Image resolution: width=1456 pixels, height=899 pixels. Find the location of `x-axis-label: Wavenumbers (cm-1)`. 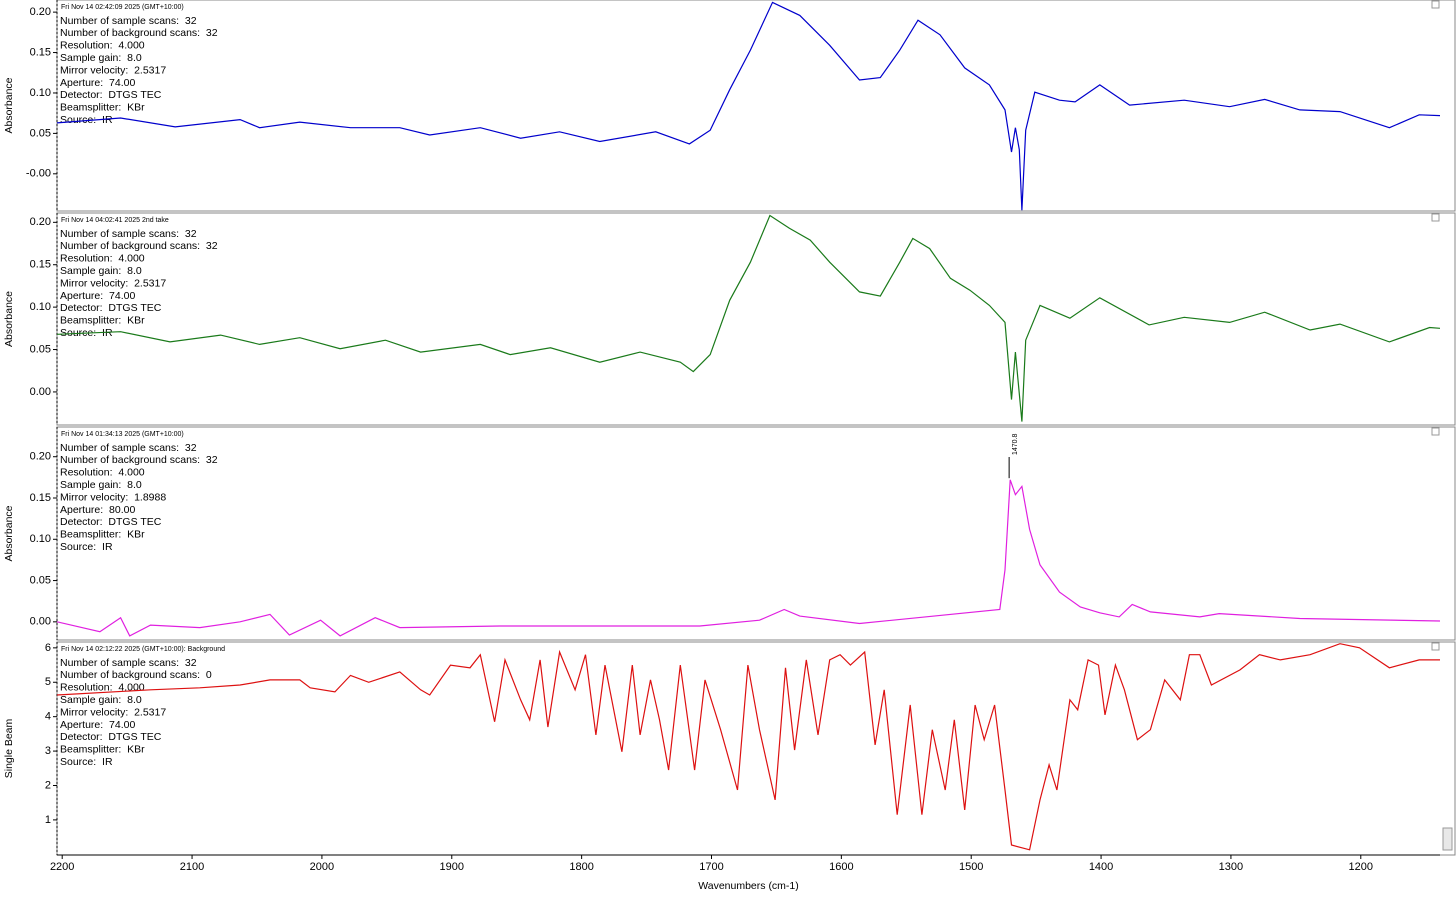

x-axis-label: Wavenumbers (cm-1) is located at coordinates (748, 886).